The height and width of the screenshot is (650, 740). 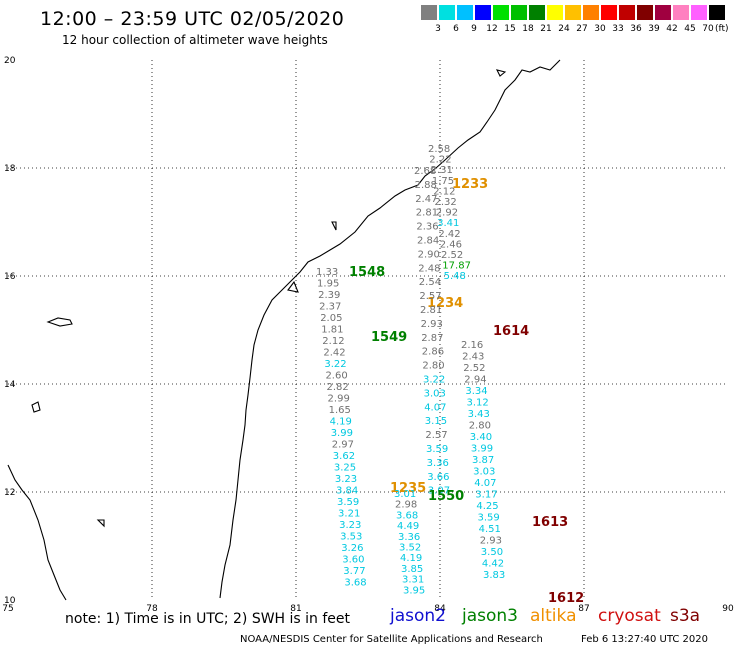 What do you see at coordinates (409, 537) in the screenshot?
I see `swh-value: 3.36` at bounding box center [409, 537].